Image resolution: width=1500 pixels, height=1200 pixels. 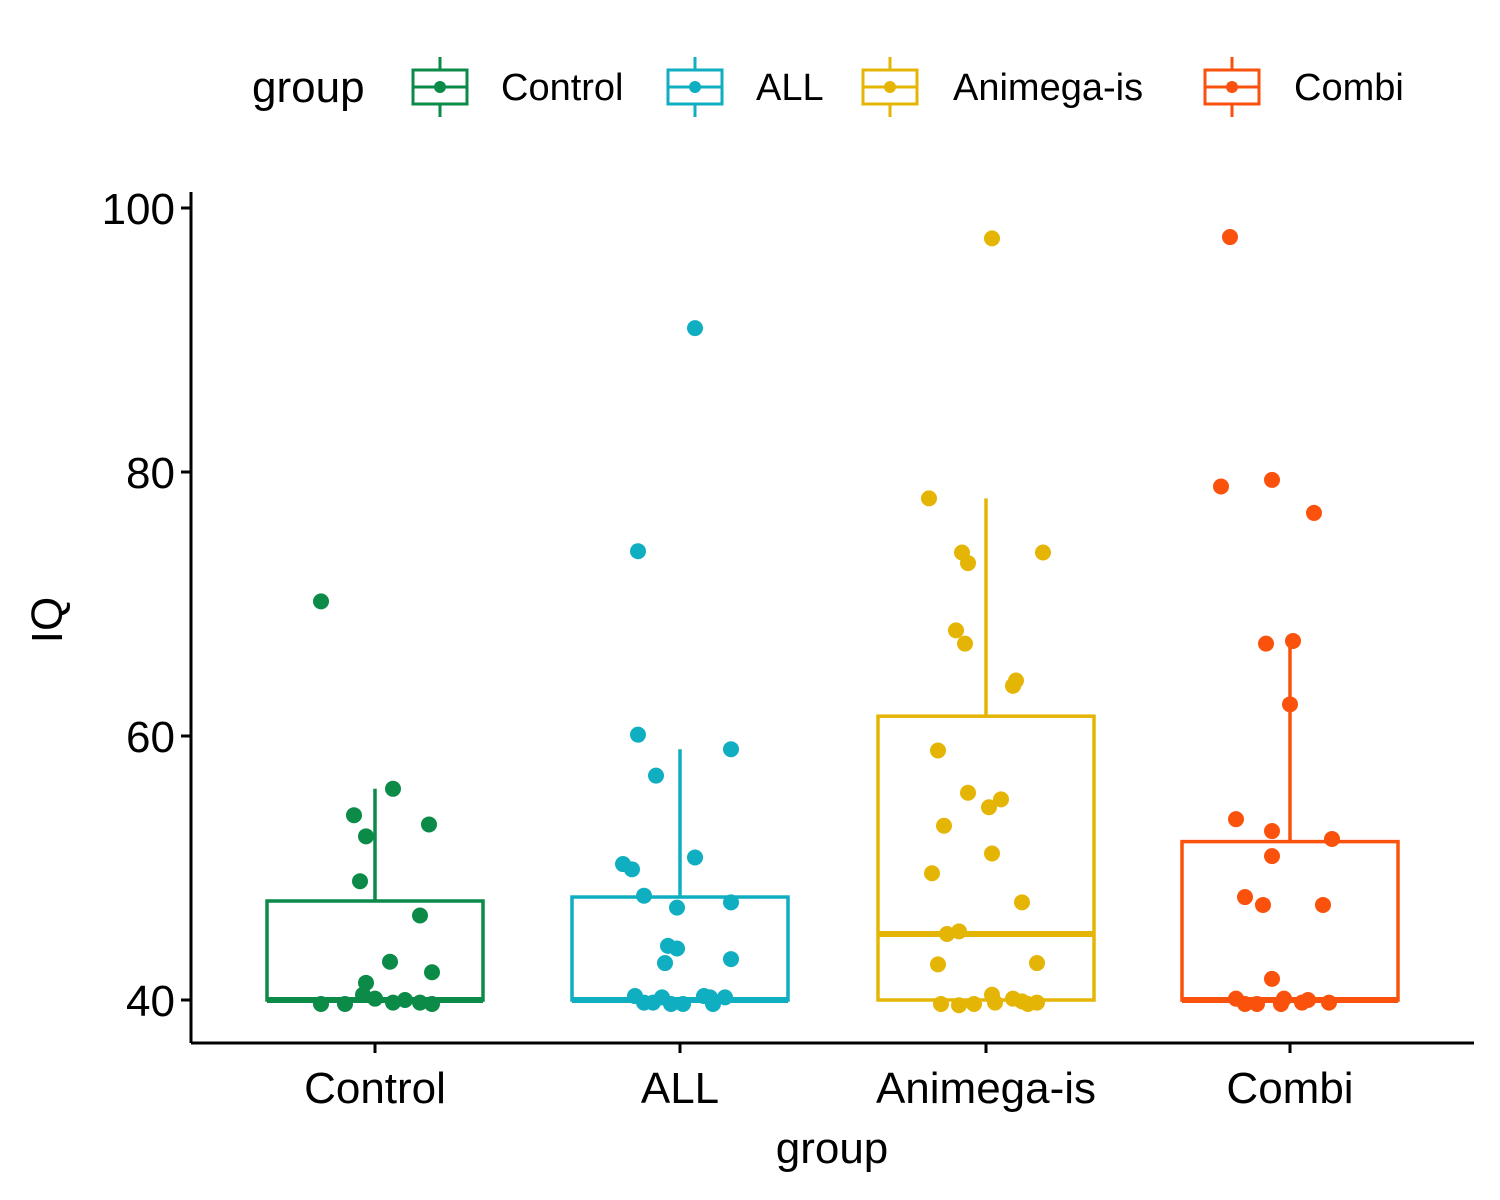 I want to click on y-tick-label: 40, so click(x=150, y=1001).